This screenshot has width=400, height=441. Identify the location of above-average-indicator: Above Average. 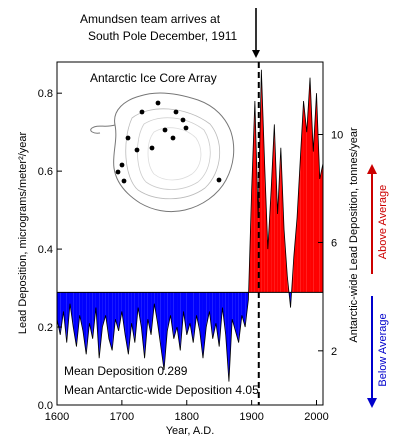
(378, 219).